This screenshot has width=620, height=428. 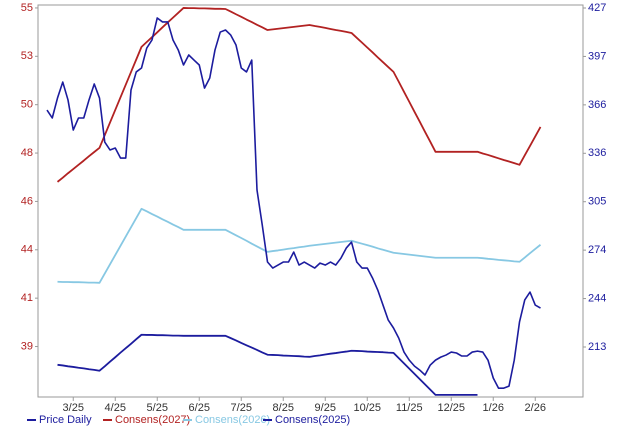 I want to click on y2-tick-label: 427, so click(x=597, y=8).